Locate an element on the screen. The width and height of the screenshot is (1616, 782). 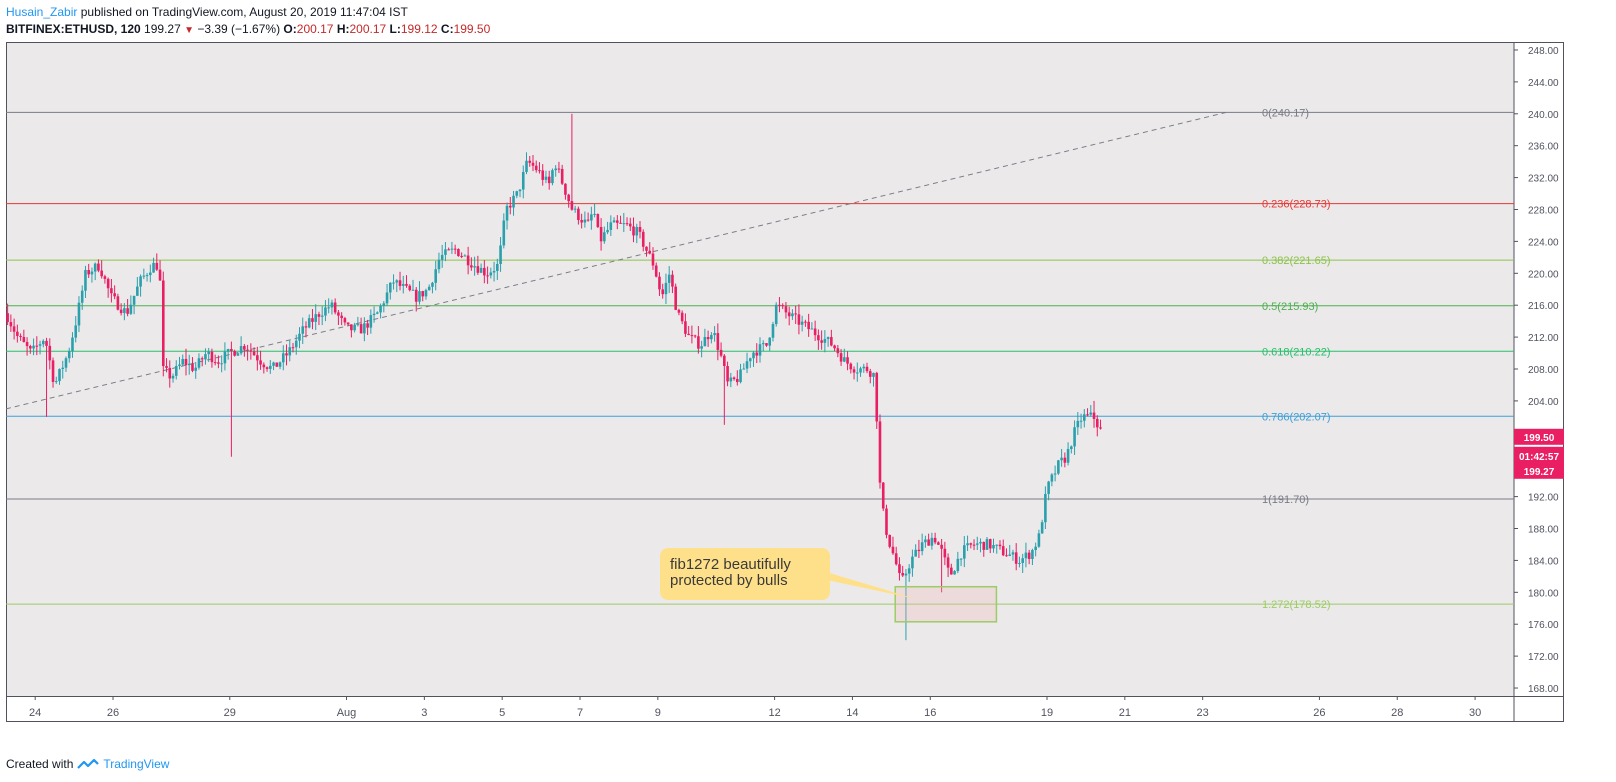
time-axis: 24 26 29 Aug 3 5 7 9 12 14 16 19 21 23 26 28 30 is located at coordinates (755, 707).